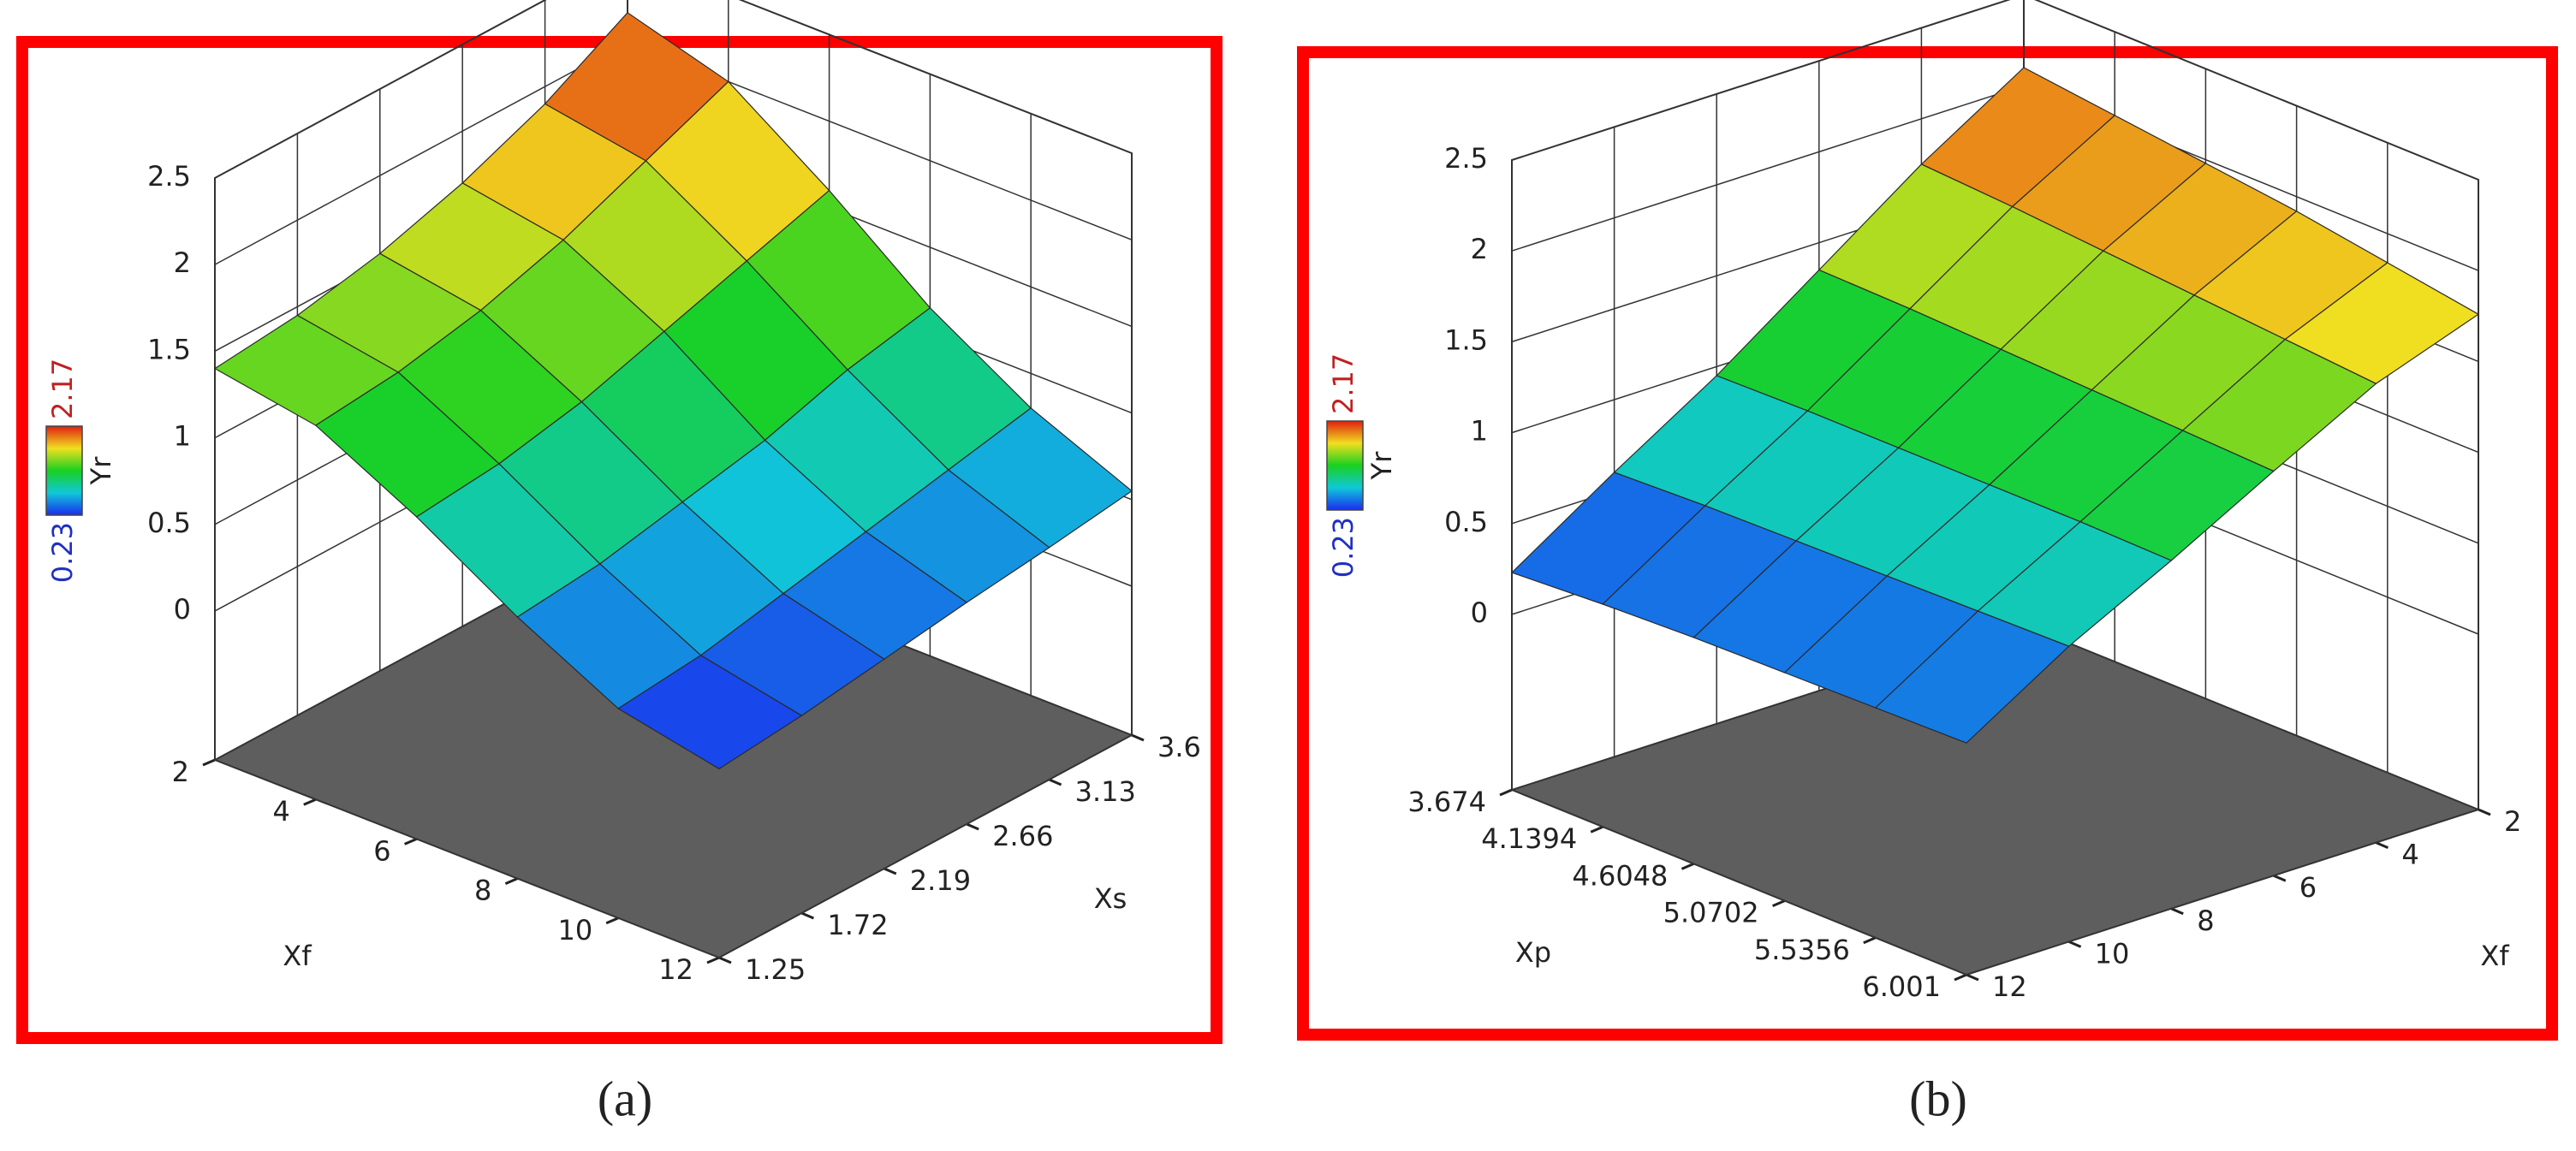  I want to click on floor, so click(673, 747).